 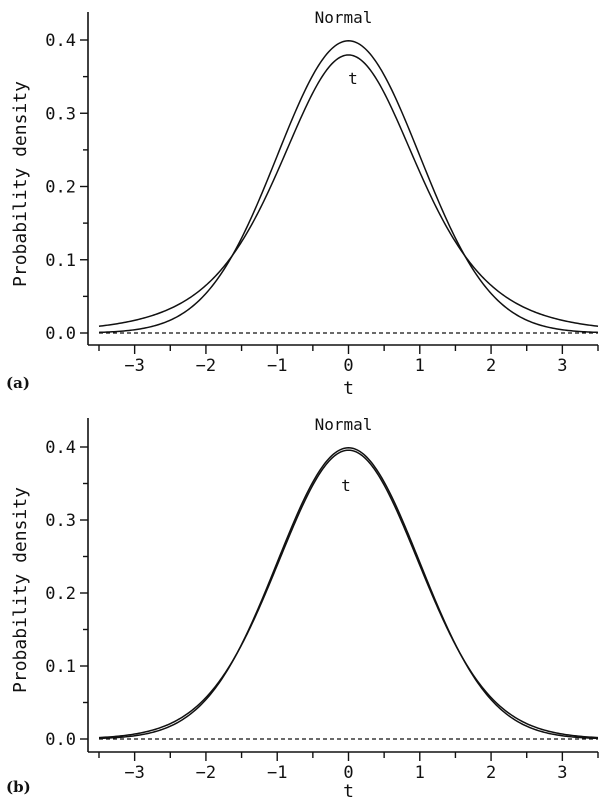 What do you see at coordinates (18, 787) in the screenshot?
I see `panel-label: (b)` at bounding box center [18, 787].